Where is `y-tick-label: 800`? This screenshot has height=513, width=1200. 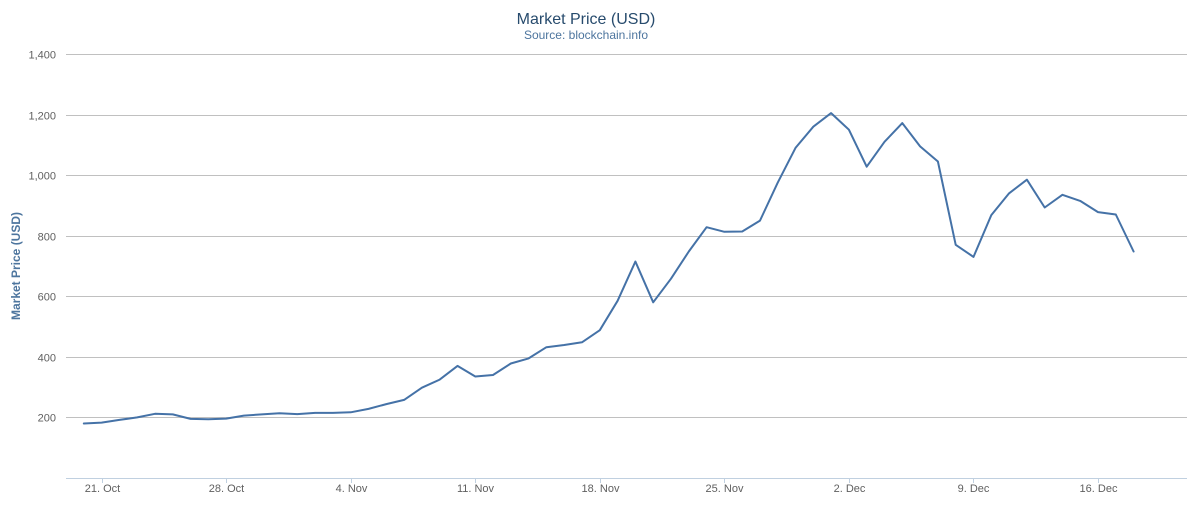 y-tick-label: 800 is located at coordinates (47, 238).